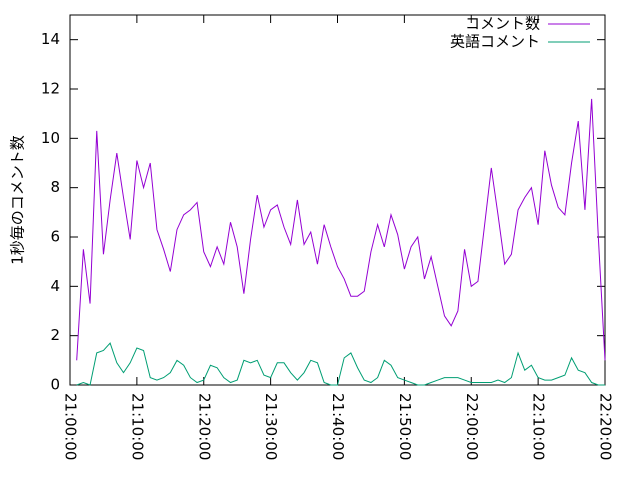 Image resolution: width=640 pixels, height=484 pixels. Describe the element at coordinates (137, 426) in the screenshot. I see `x-tick-label: 21:10:00` at that location.